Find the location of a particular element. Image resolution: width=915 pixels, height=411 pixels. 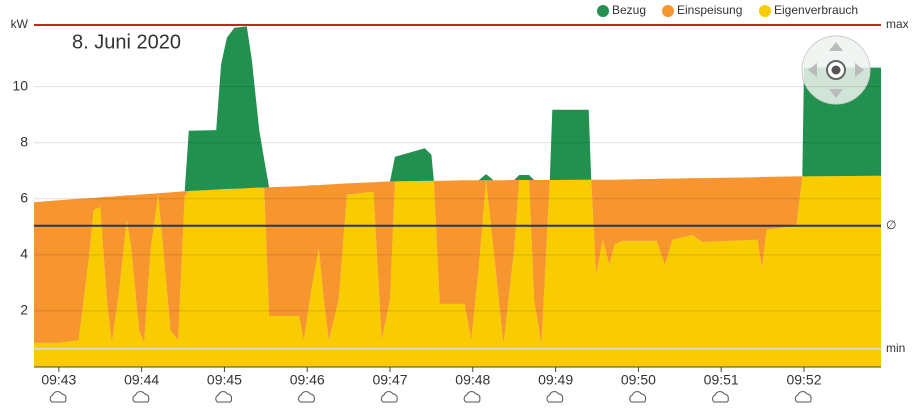

y-tick-label: 8 is located at coordinates (24, 141).